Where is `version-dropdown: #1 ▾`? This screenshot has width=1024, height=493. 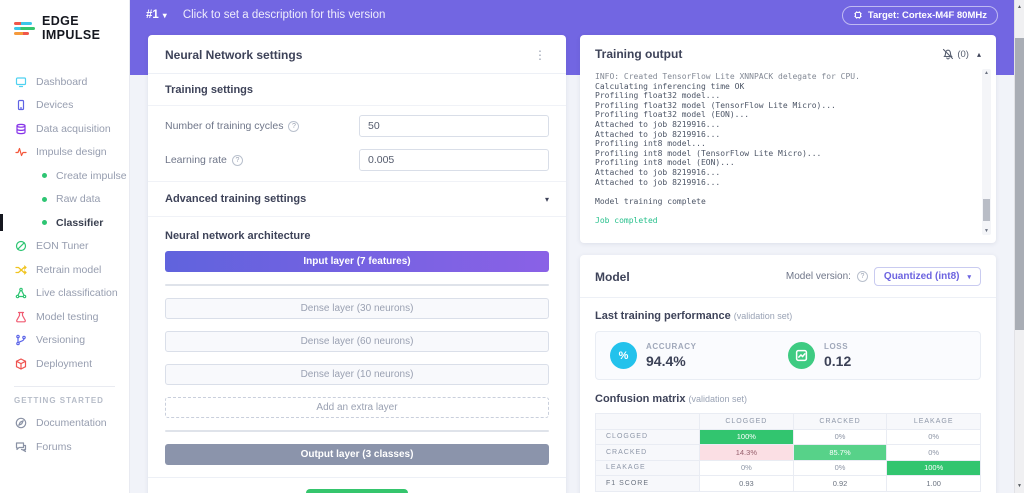 version-dropdown: #1 ▾ is located at coordinates (156, 15).